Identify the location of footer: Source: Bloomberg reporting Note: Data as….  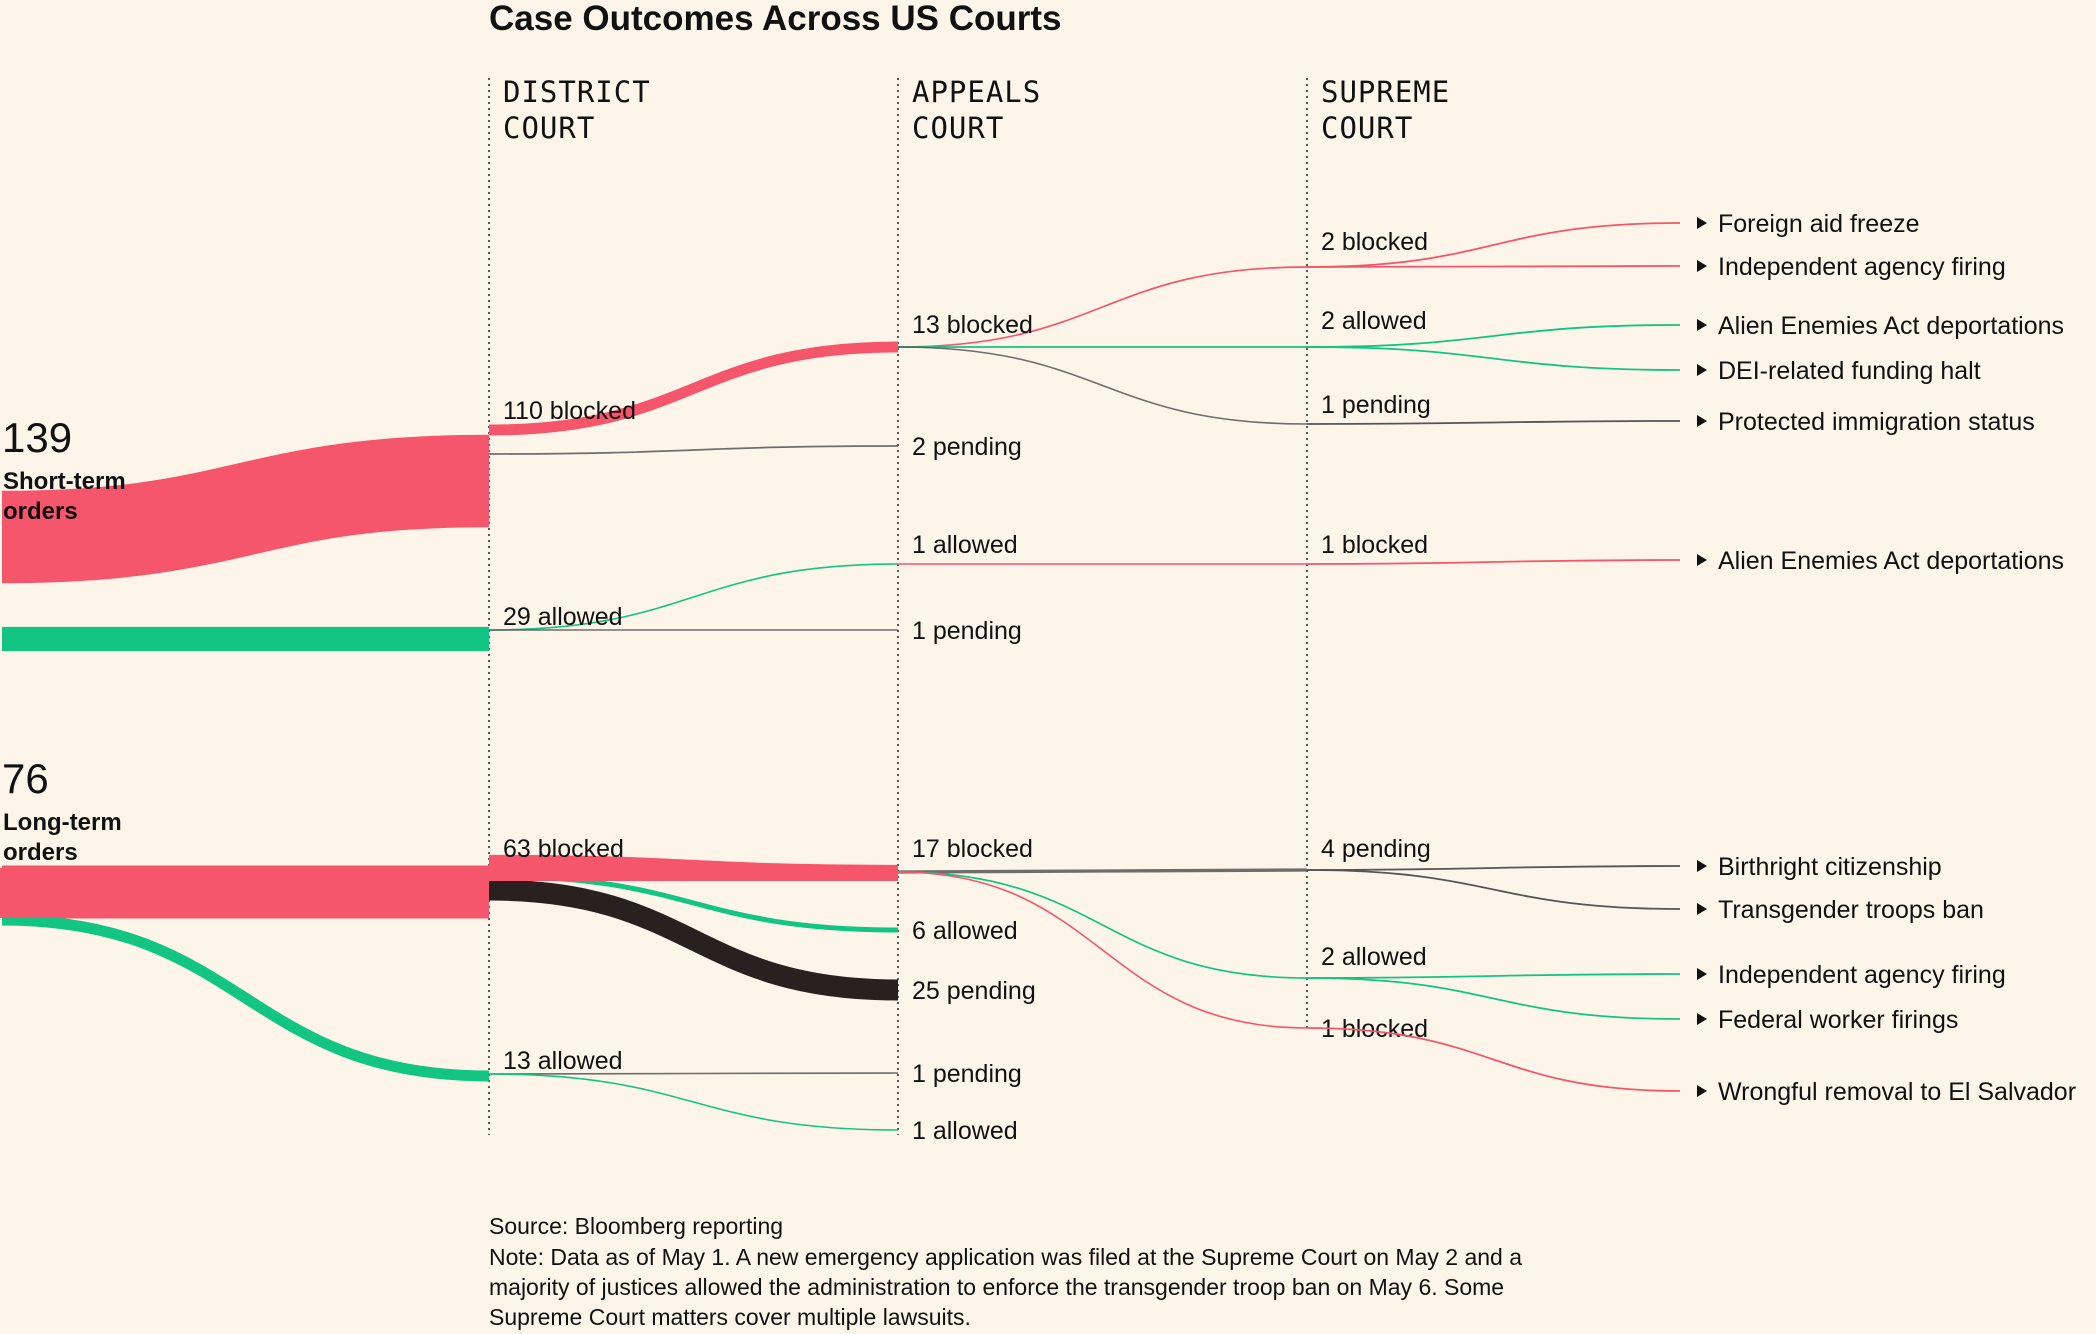
(1005, 1271).